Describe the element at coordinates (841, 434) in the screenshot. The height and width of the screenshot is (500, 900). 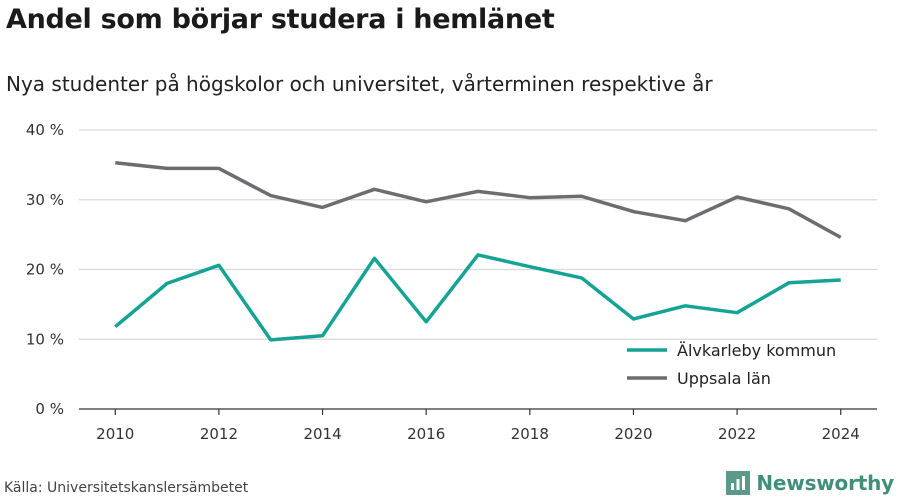
I see `x-tick-label: 2024` at that location.